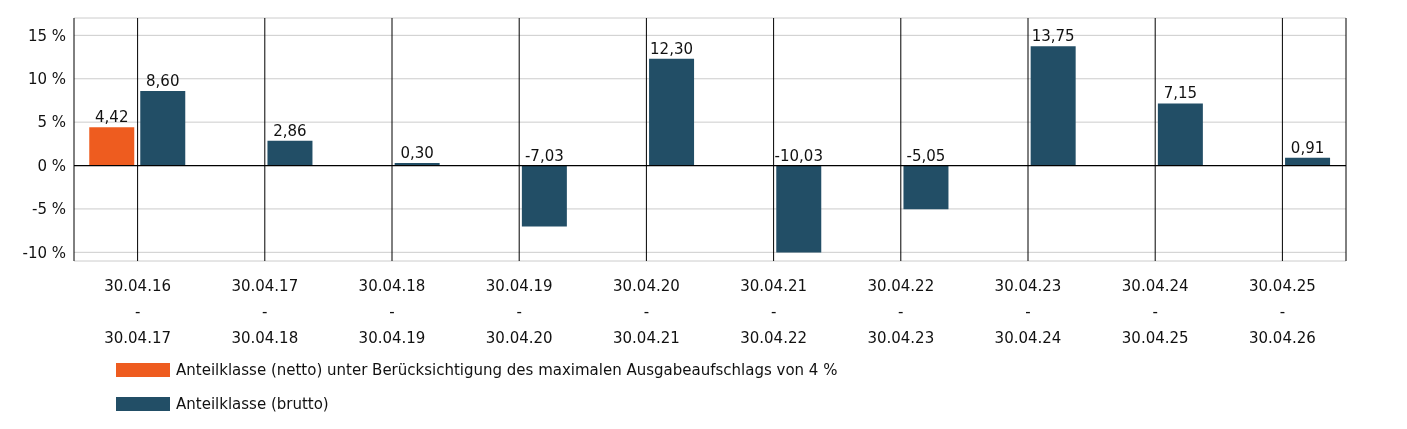  I want to click on x-tick-label: 30.04.25 - 30.04.26, so click(1282, 312).